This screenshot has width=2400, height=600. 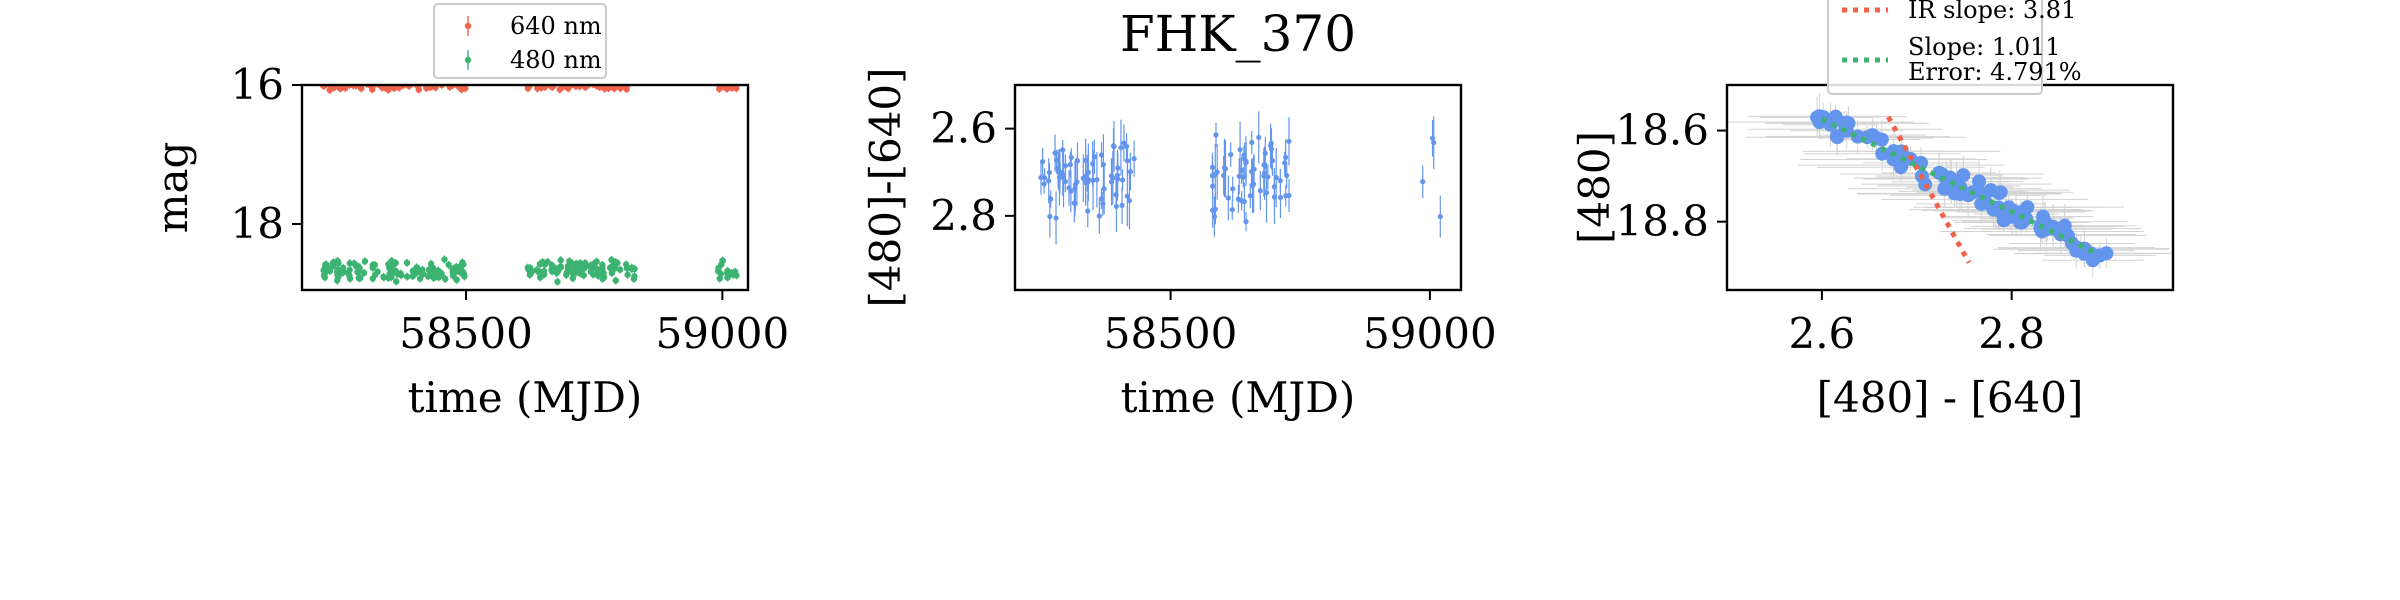 I want to click on y-axis-label: [480]-[640], so click(x=885, y=187).